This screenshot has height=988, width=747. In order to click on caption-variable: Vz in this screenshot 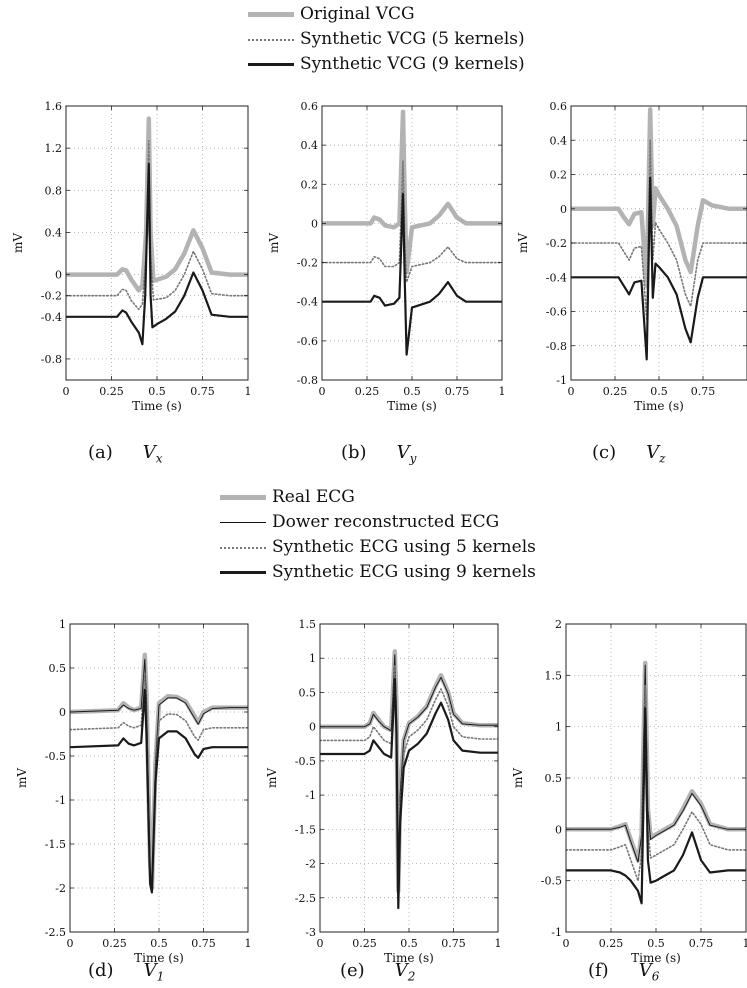, I will do `click(656, 454)`.